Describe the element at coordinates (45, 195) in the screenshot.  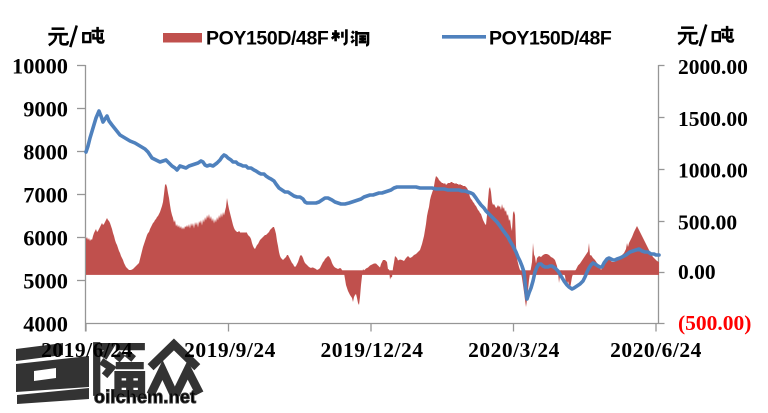
I see `svg-text: 7000` at that location.